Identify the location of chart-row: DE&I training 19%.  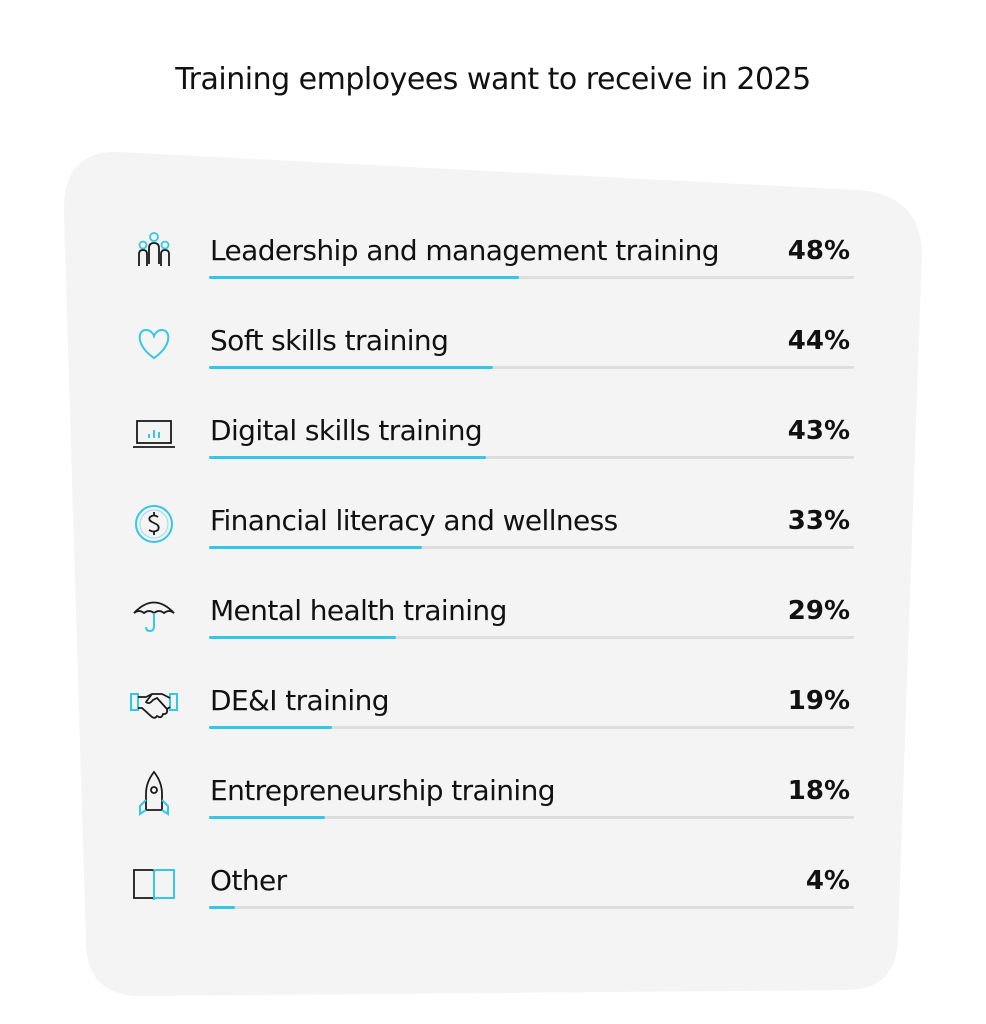
(493, 729).